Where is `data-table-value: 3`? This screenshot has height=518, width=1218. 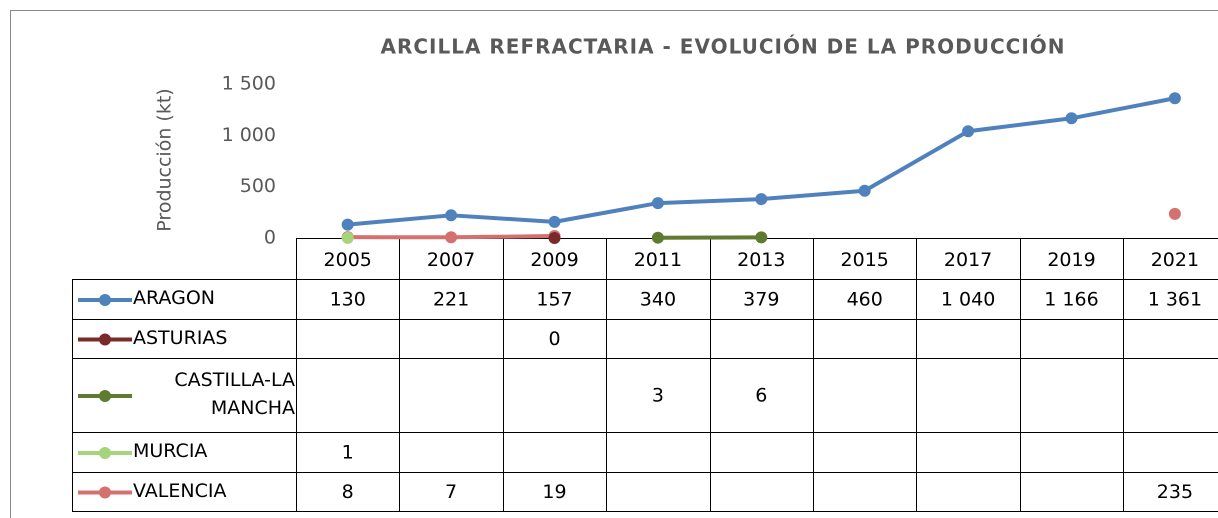
data-table-value: 3 is located at coordinates (658, 396).